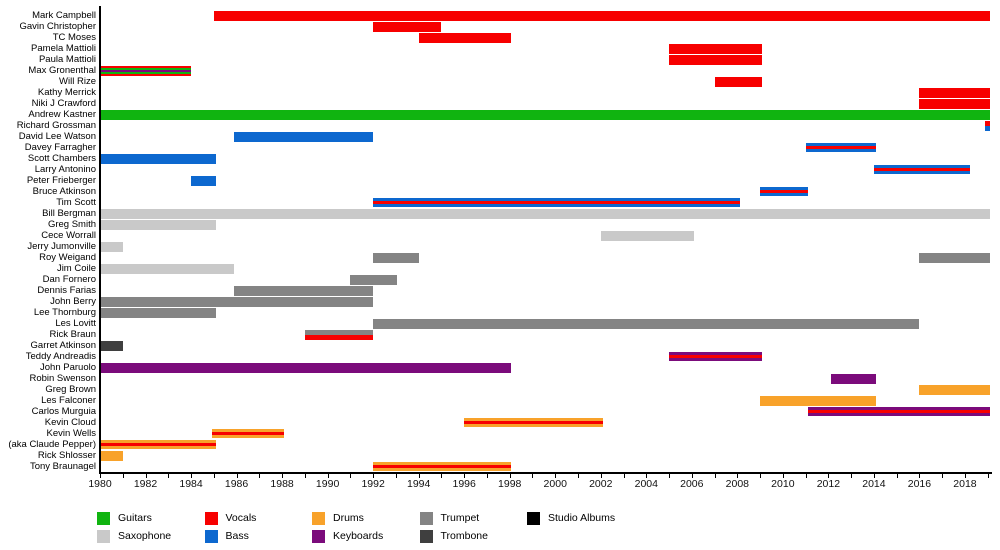 The image size is (1000, 550). What do you see at coordinates (555, 484) in the screenshot?
I see `x-axis-label: 2000` at bounding box center [555, 484].